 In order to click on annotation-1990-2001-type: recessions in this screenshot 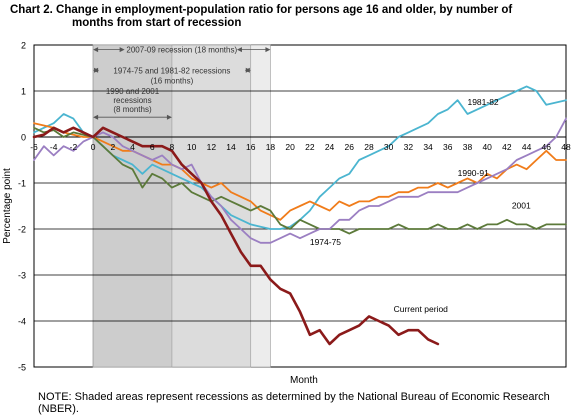, I will do `click(132, 100)`.